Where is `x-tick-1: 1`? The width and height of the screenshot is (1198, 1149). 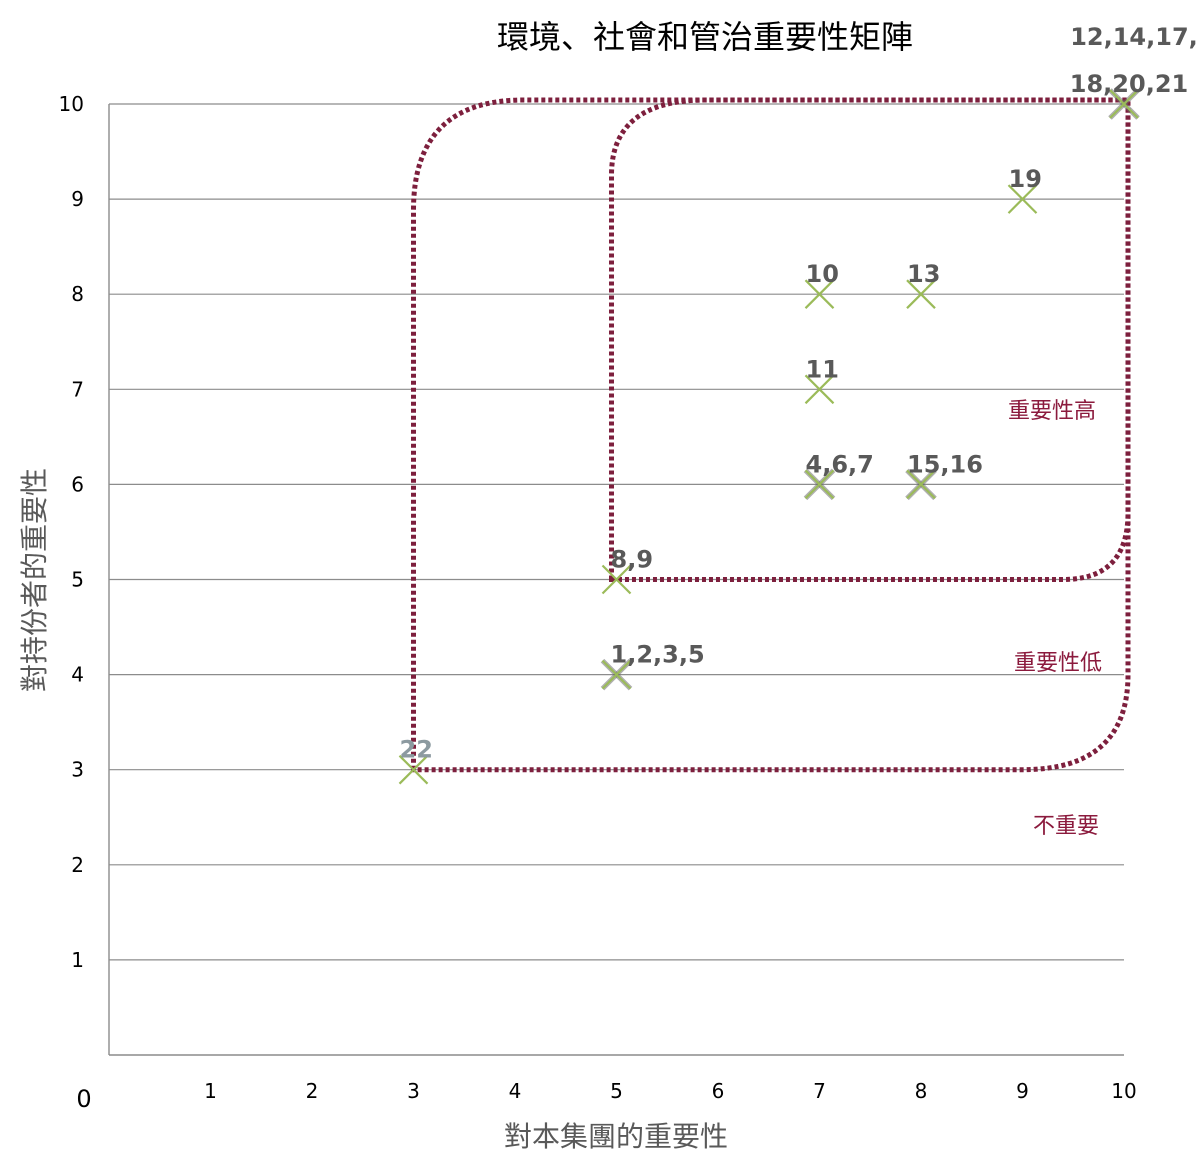
x-tick-1: 1 is located at coordinates (210, 1091).